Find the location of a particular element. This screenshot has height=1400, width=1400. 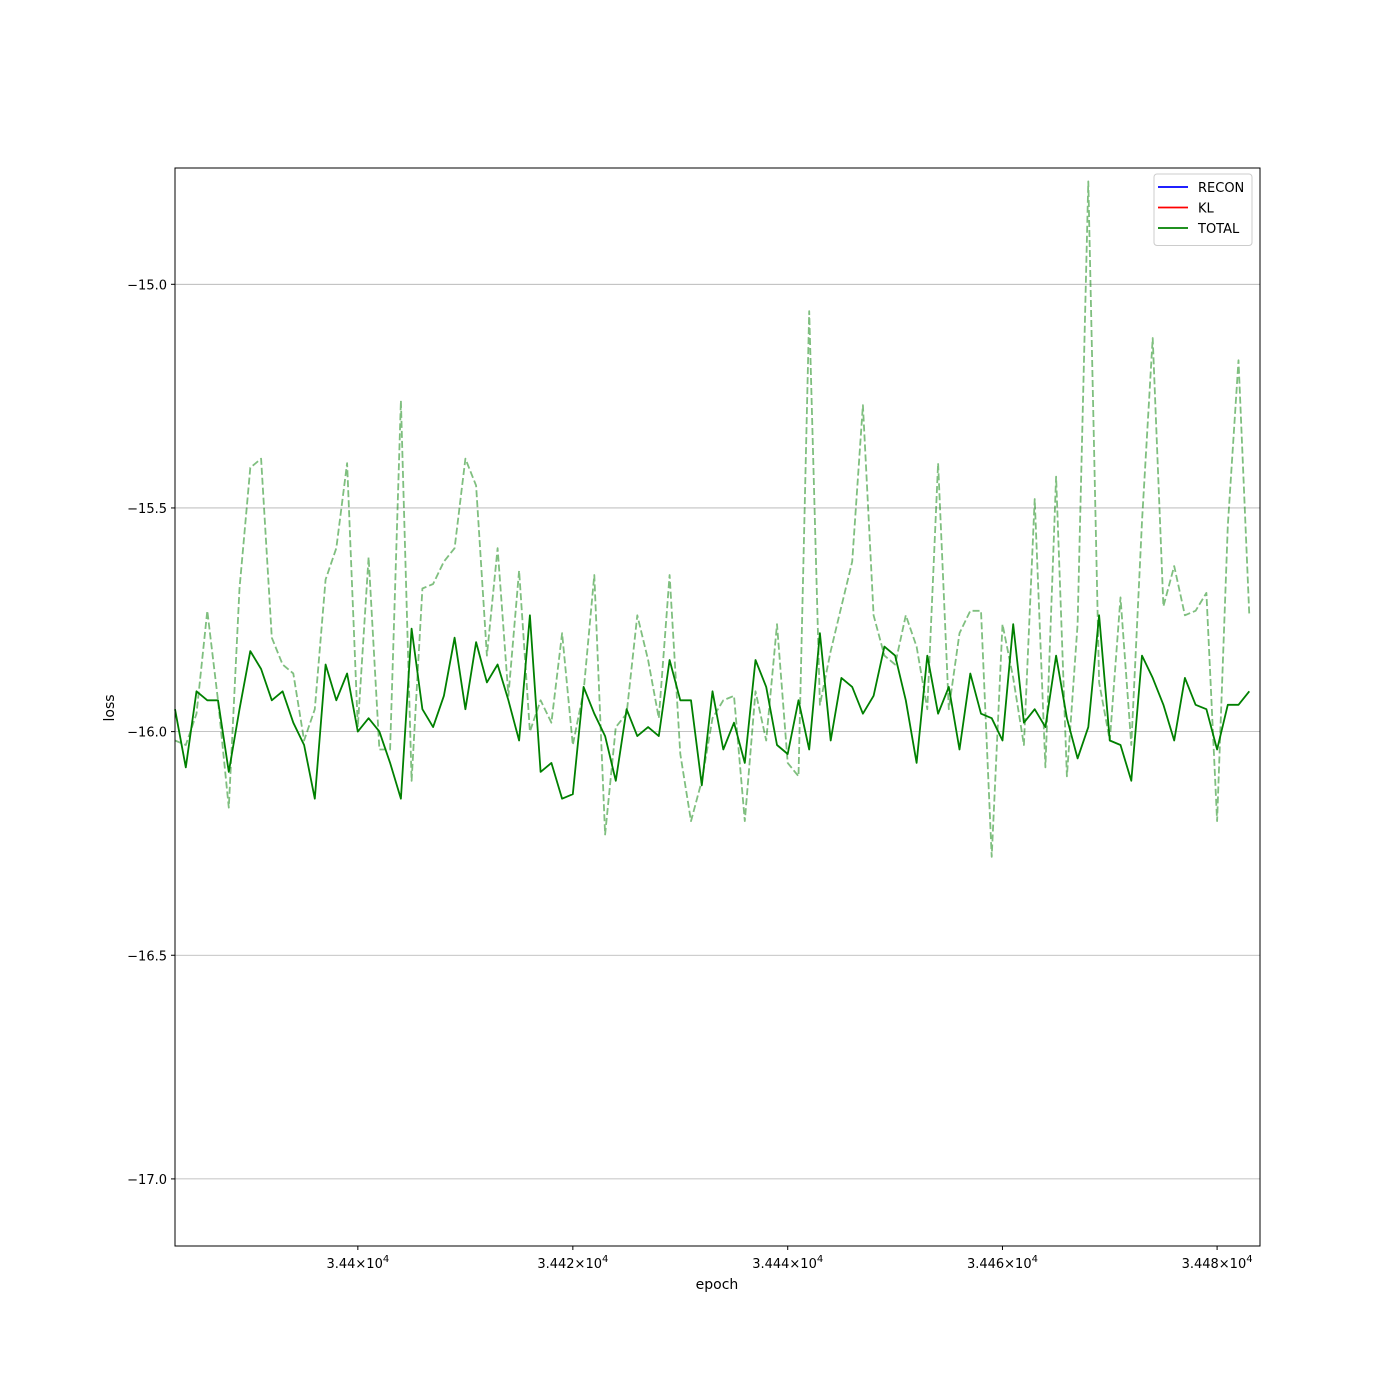

y-tick-label: −16.5 is located at coordinates (147, 956).